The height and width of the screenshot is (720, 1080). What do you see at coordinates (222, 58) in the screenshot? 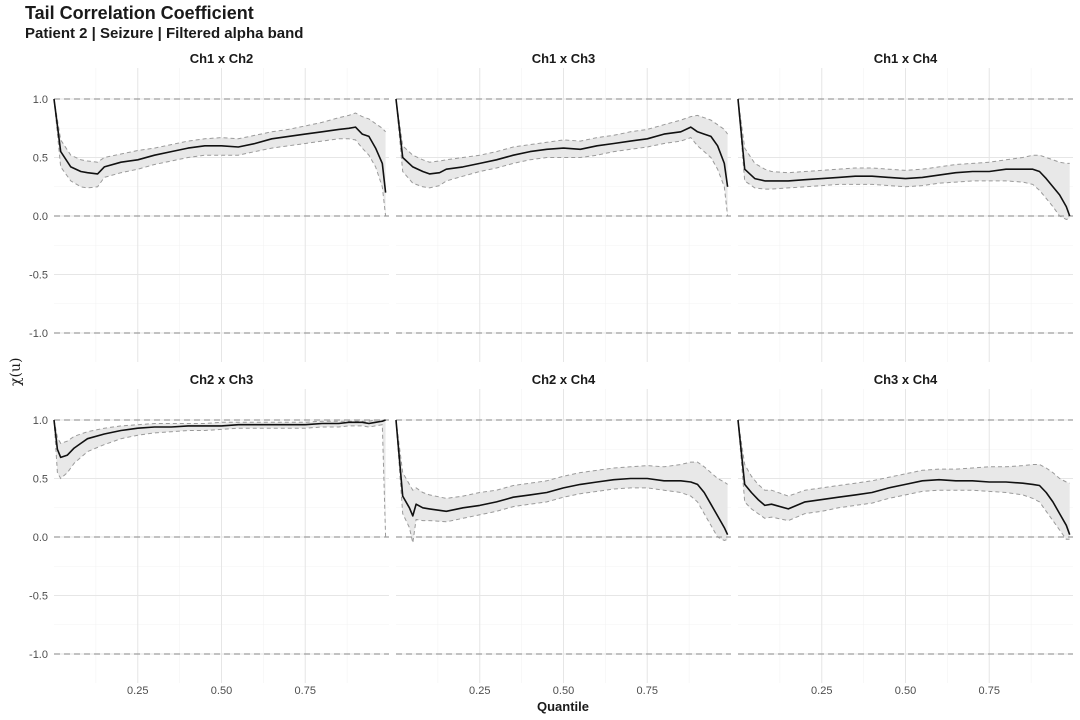
I see `panel-strip-label: Ch1 x Ch2` at bounding box center [222, 58].